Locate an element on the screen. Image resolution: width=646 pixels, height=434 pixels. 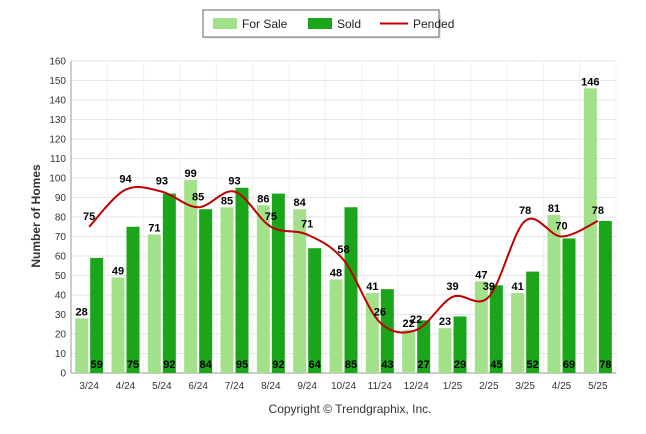
legend-item-pended-label: Pended is located at coordinates (433, 24).